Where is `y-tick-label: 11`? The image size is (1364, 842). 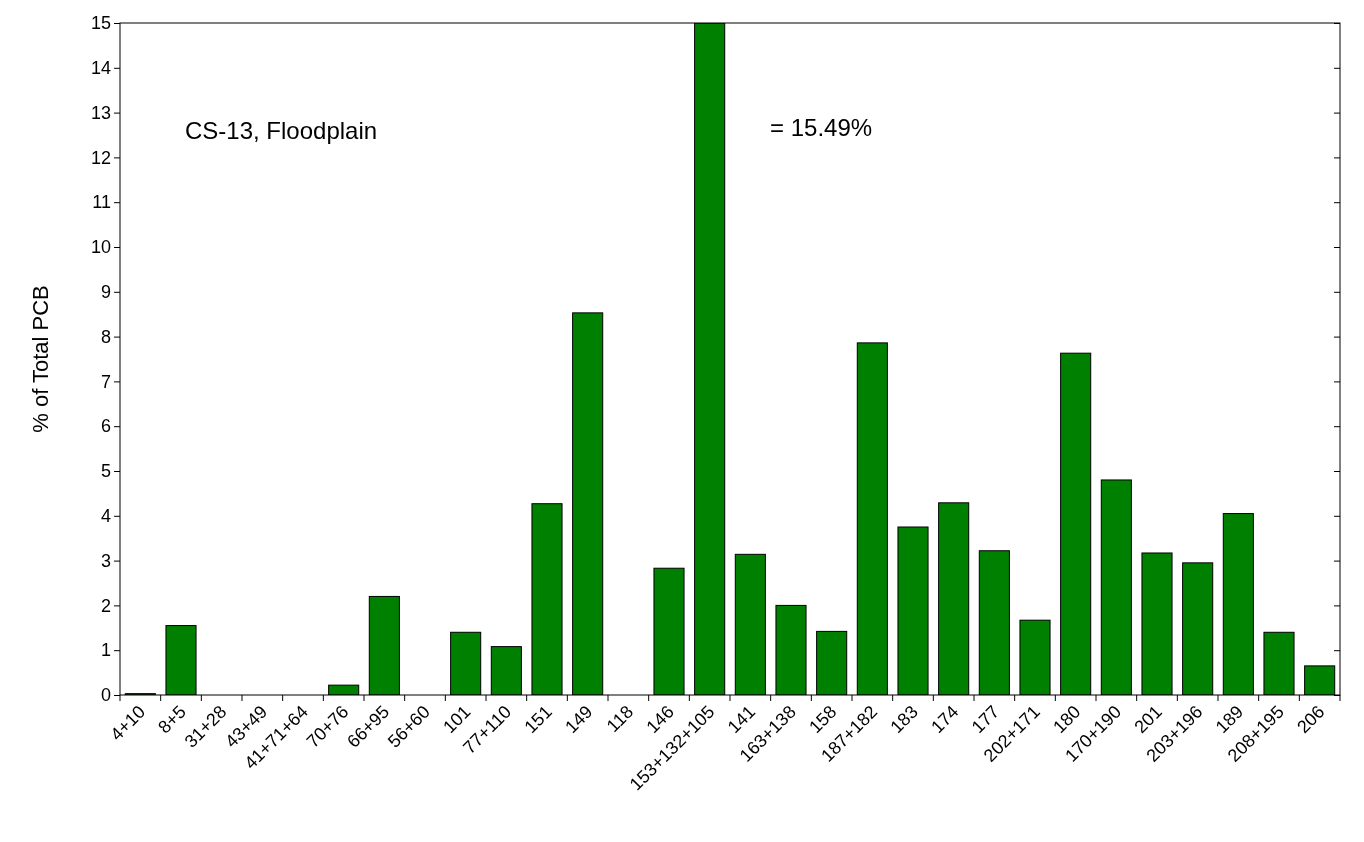 y-tick-label: 11 is located at coordinates (101, 202).